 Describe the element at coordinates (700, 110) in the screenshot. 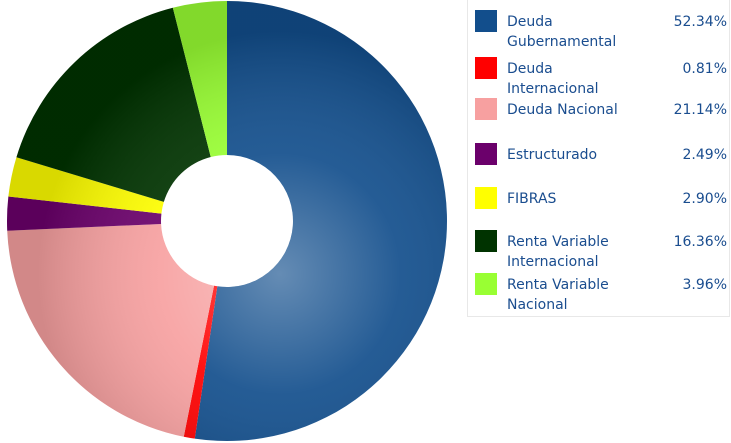

I see `legend-value: 21.14%` at that location.